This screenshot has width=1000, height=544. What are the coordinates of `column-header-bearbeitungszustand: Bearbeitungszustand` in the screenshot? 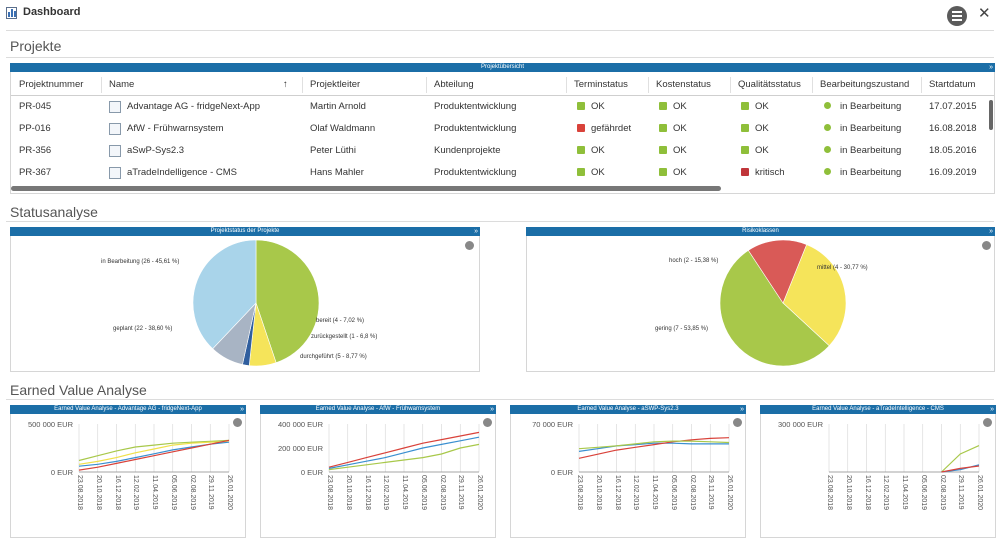 It's located at (865, 84).